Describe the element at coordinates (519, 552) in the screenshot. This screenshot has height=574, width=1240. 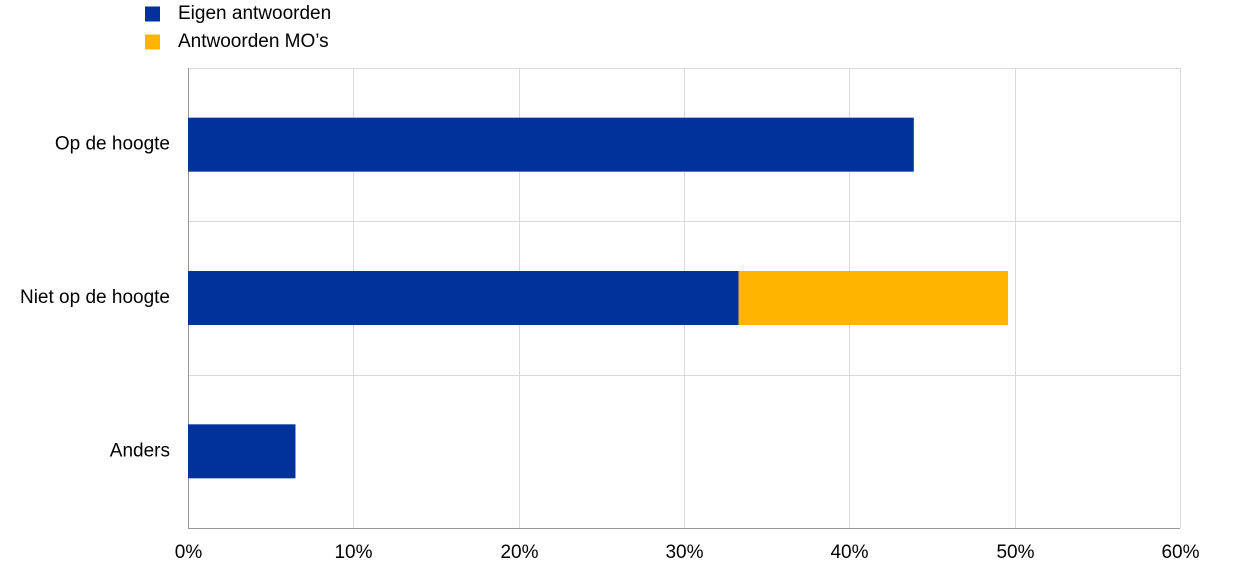
I see `x-tick-label: 20%` at that location.